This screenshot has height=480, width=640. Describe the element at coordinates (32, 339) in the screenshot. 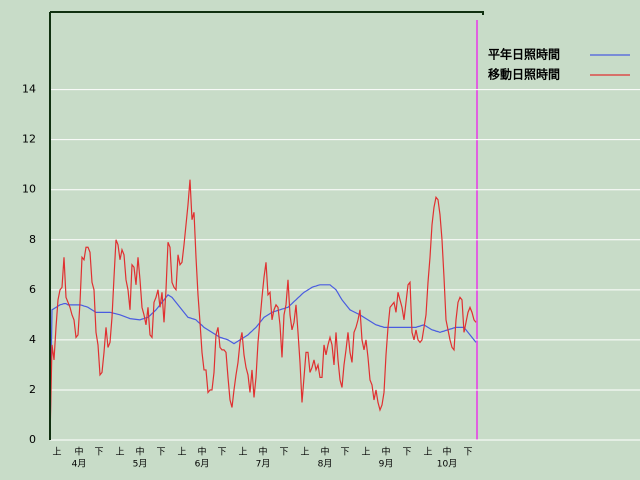

I see `y-tick-label: 4` at that location.